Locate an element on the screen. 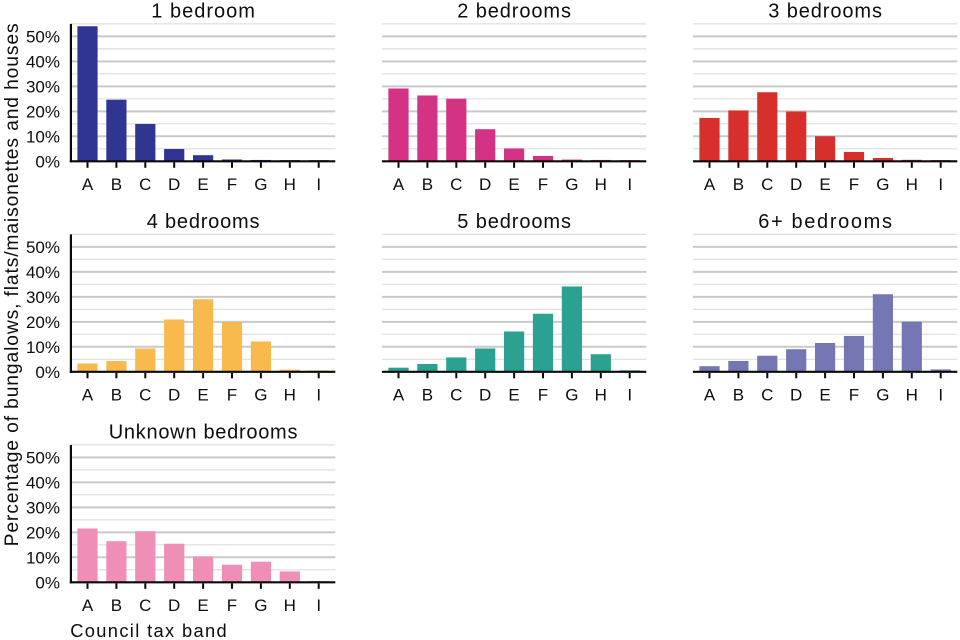 The height and width of the screenshot is (640, 960). svg-text: 2 bedrooms is located at coordinates (514, 12).